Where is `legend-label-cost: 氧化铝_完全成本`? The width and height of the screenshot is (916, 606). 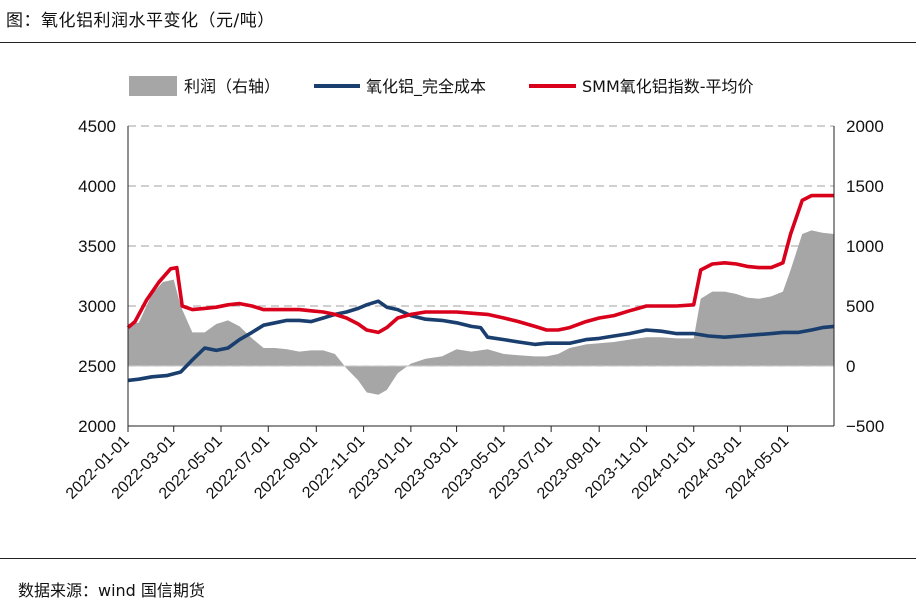
legend-label-cost: 氧化铝_完全成本 is located at coordinates (426, 87).